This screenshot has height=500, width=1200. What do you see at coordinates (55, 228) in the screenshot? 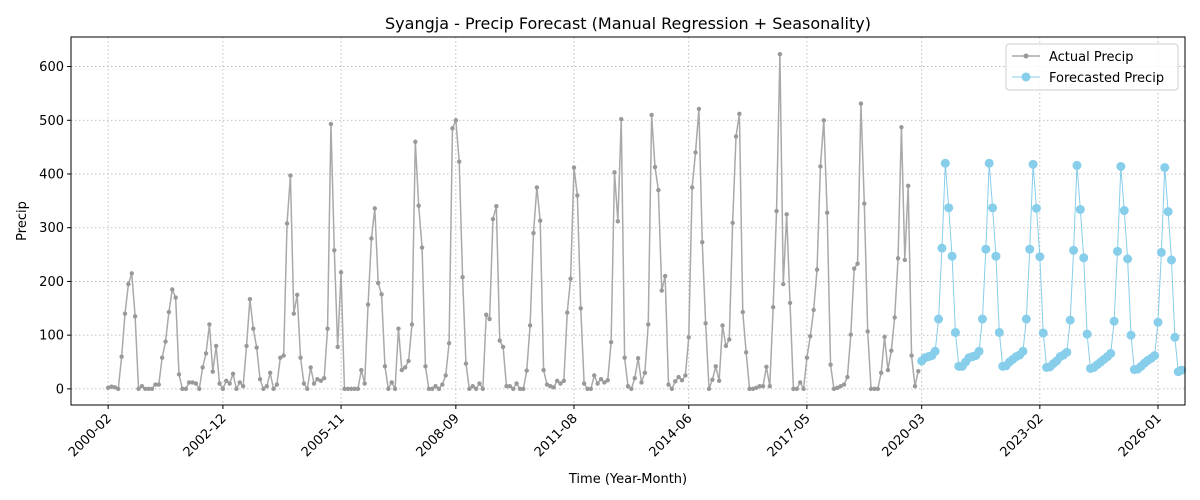
I see `y-axis: 0 100 200 300 400 500 600` at bounding box center [55, 228].